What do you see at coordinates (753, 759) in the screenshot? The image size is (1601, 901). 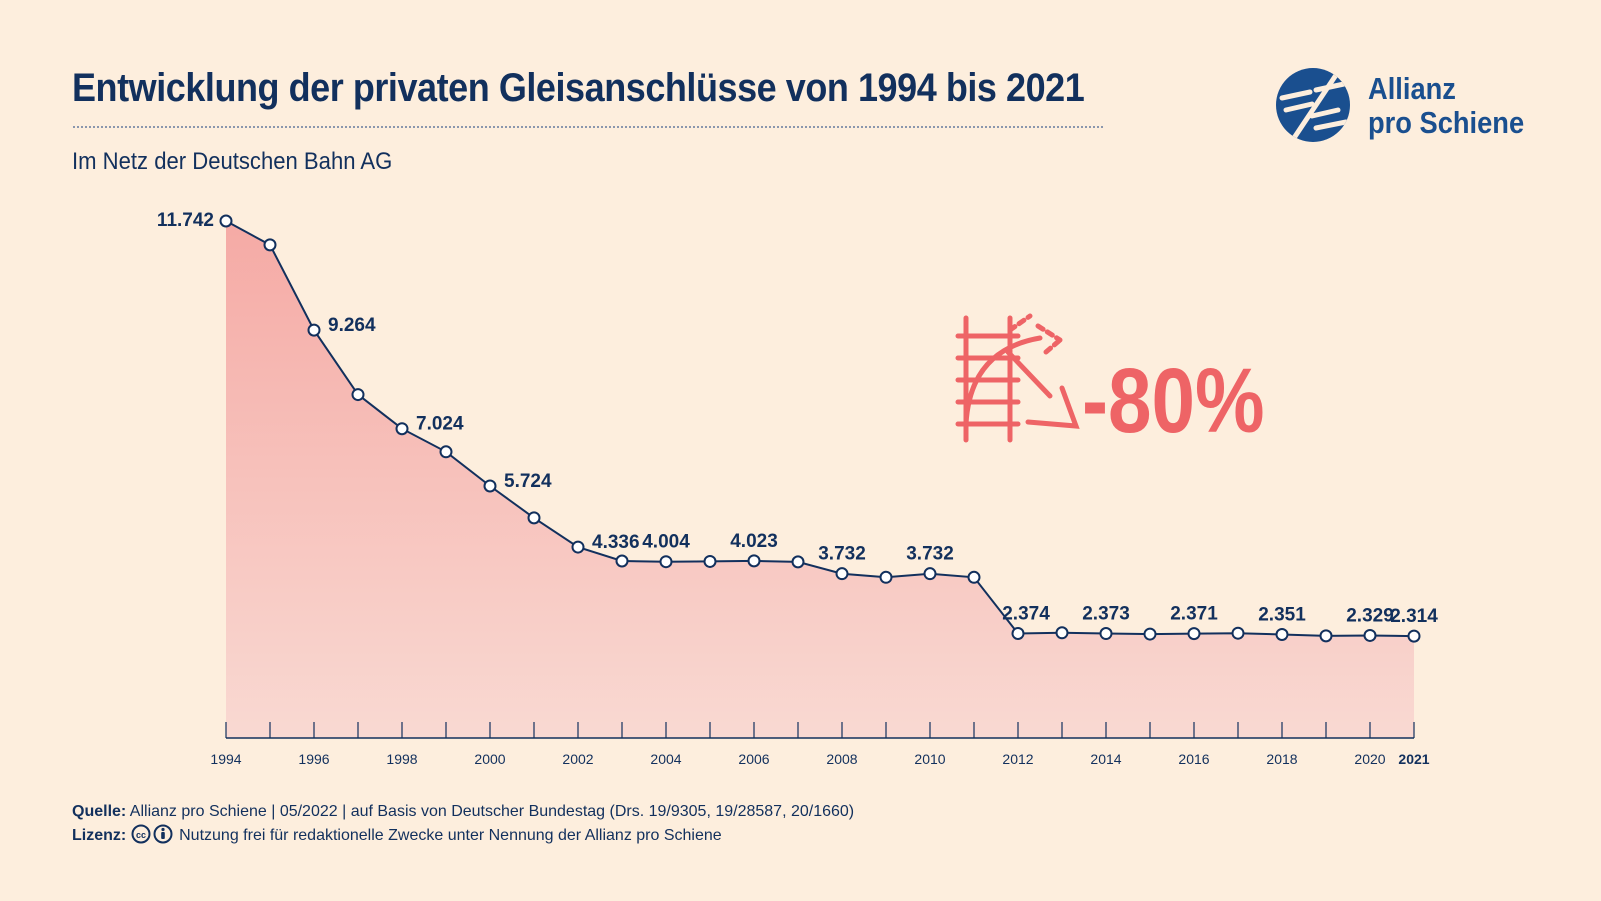 I see `x-tick-label: 2006` at bounding box center [753, 759].